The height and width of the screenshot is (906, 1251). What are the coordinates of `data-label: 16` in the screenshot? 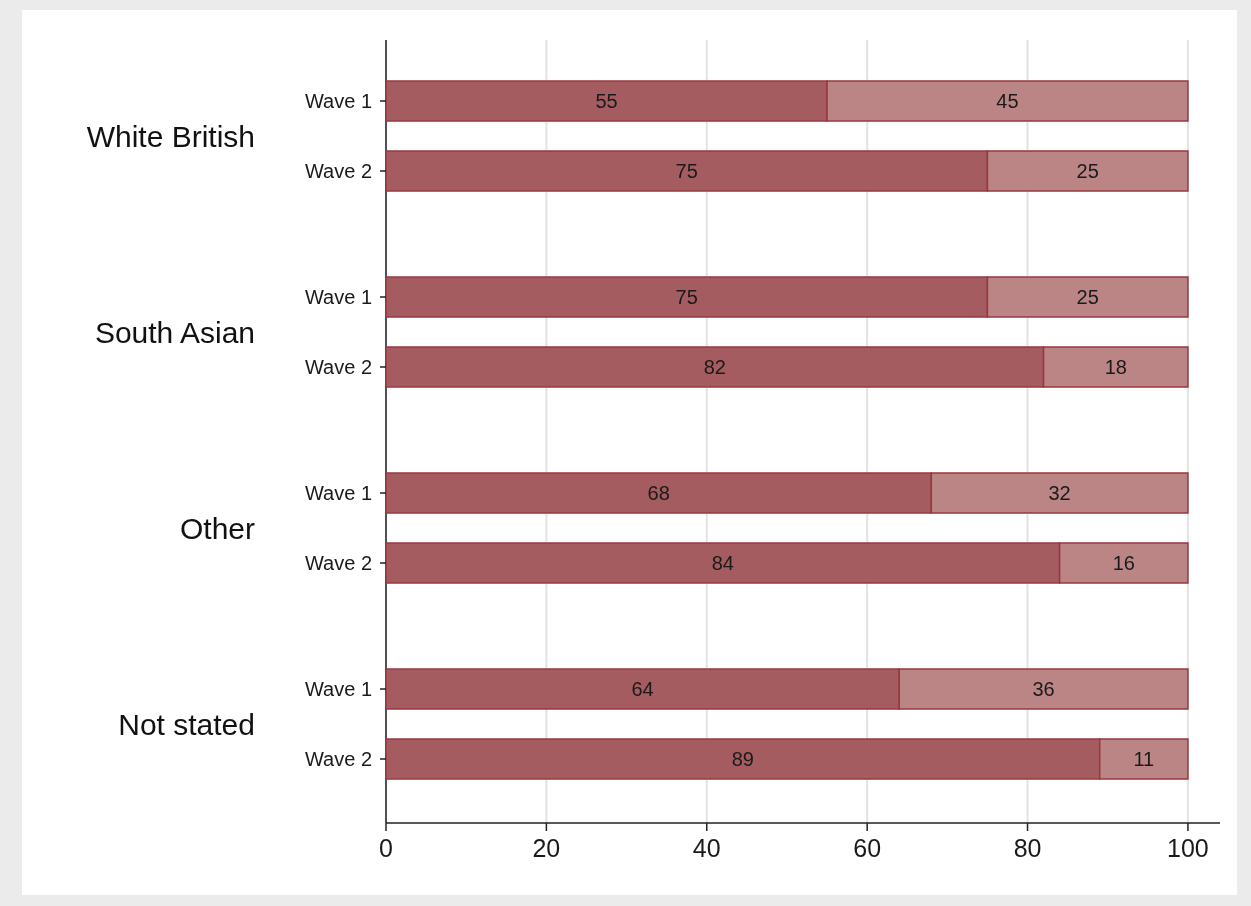 It's located at (1123, 563).